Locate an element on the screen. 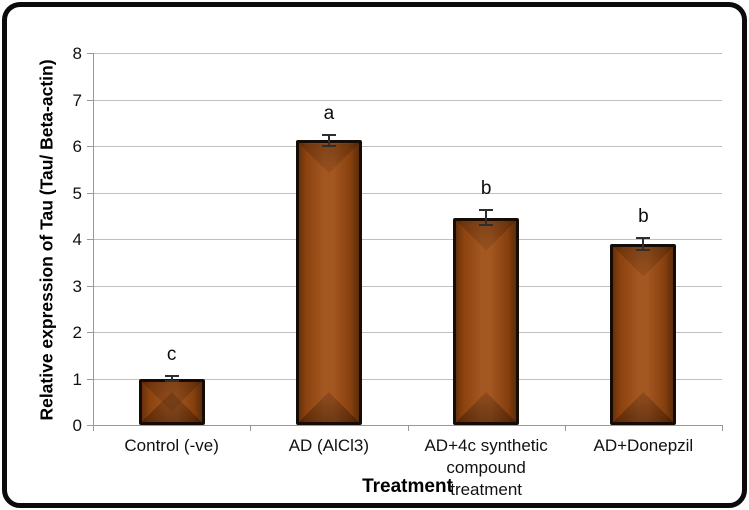 The height and width of the screenshot is (510, 749). significance-letter: c is located at coordinates (171, 354).